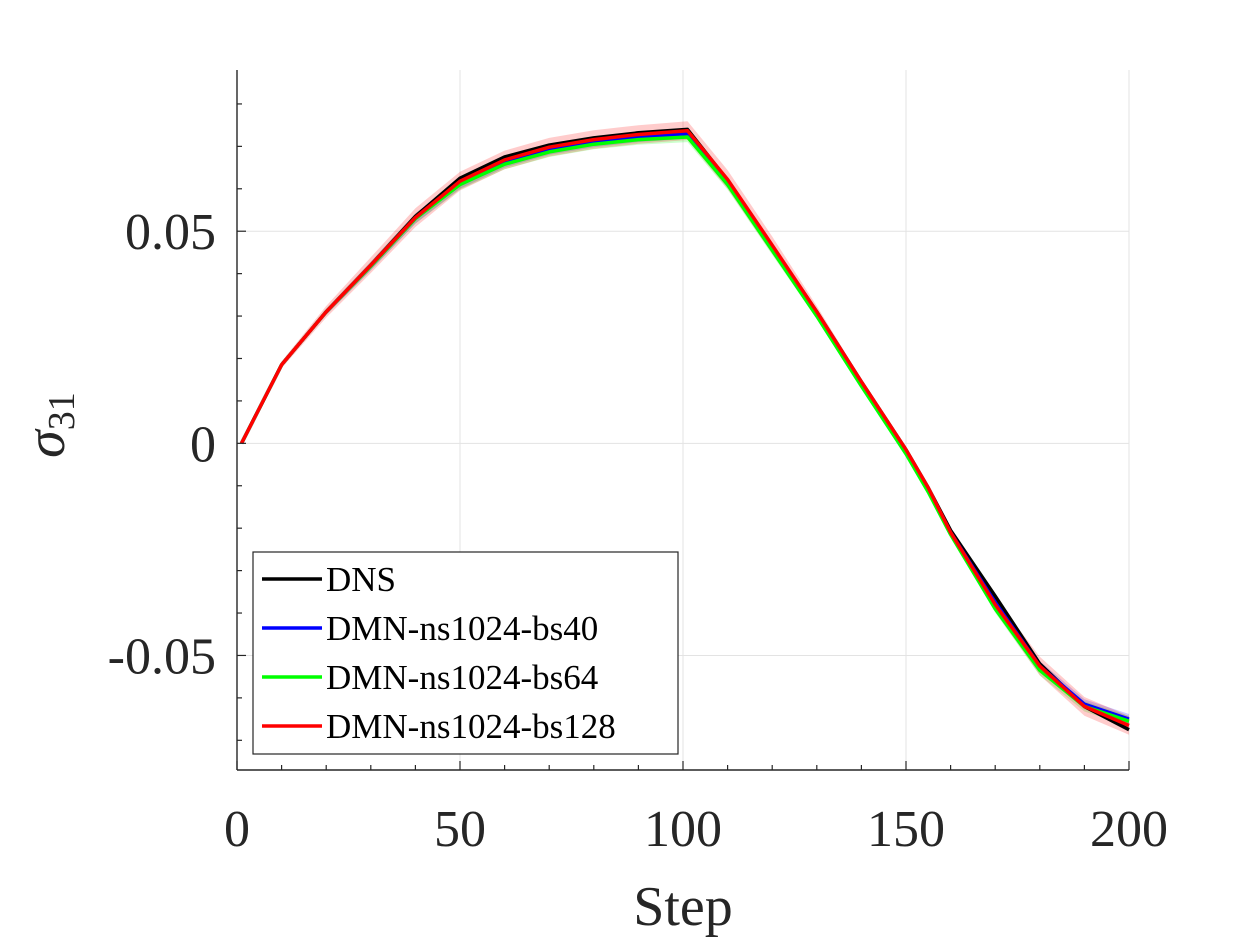  Describe the element at coordinates (361, 579) in the screenshot. I see `legend-label: DNS` at that location.